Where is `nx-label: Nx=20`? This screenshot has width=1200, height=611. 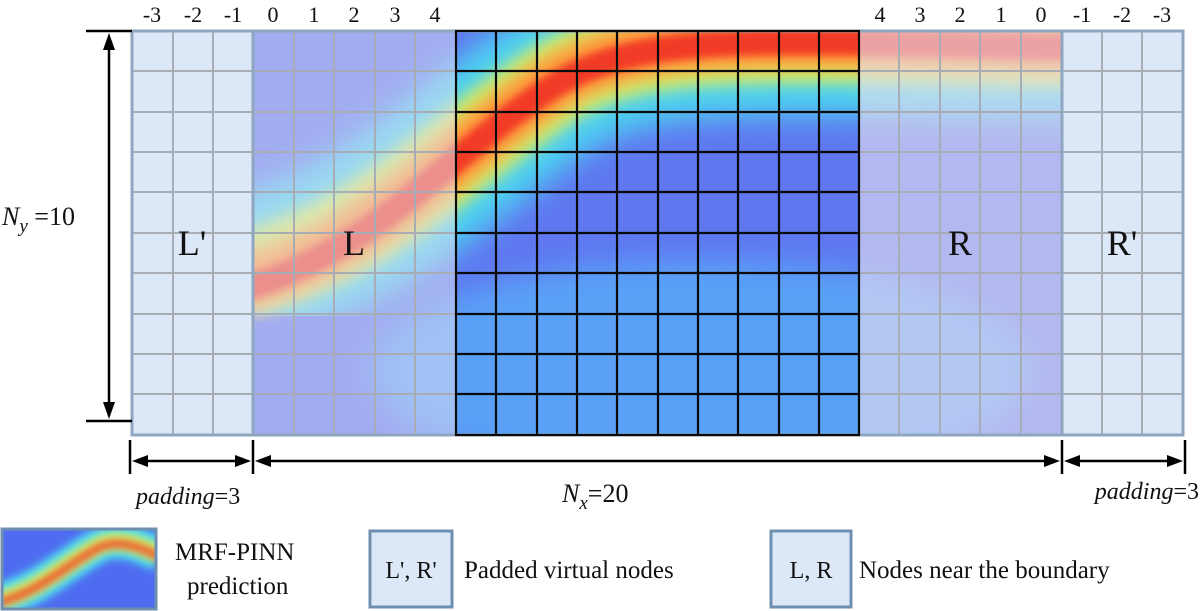 nx-label: Nx=20 is located at coordinates (594, 496).